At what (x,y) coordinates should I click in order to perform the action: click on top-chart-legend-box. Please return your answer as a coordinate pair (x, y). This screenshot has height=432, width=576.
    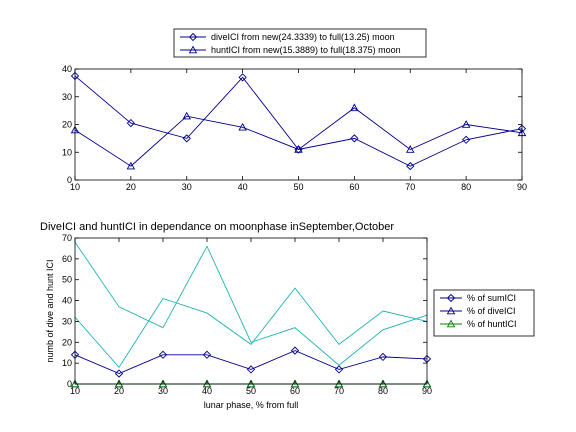
    Looking at the image, I should click on (300, 43).